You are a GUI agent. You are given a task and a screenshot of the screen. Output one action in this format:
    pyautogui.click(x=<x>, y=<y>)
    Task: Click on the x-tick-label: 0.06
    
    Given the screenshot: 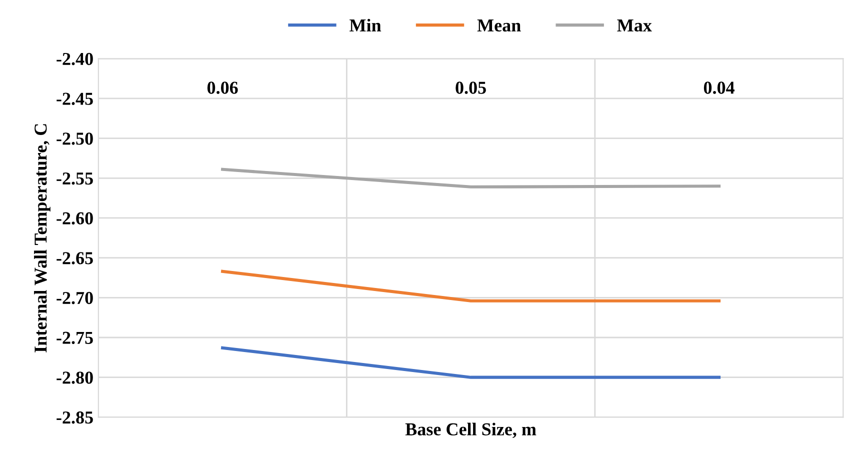 What is the action you would take?
    pyautogui.click(x=222, y=88)
    